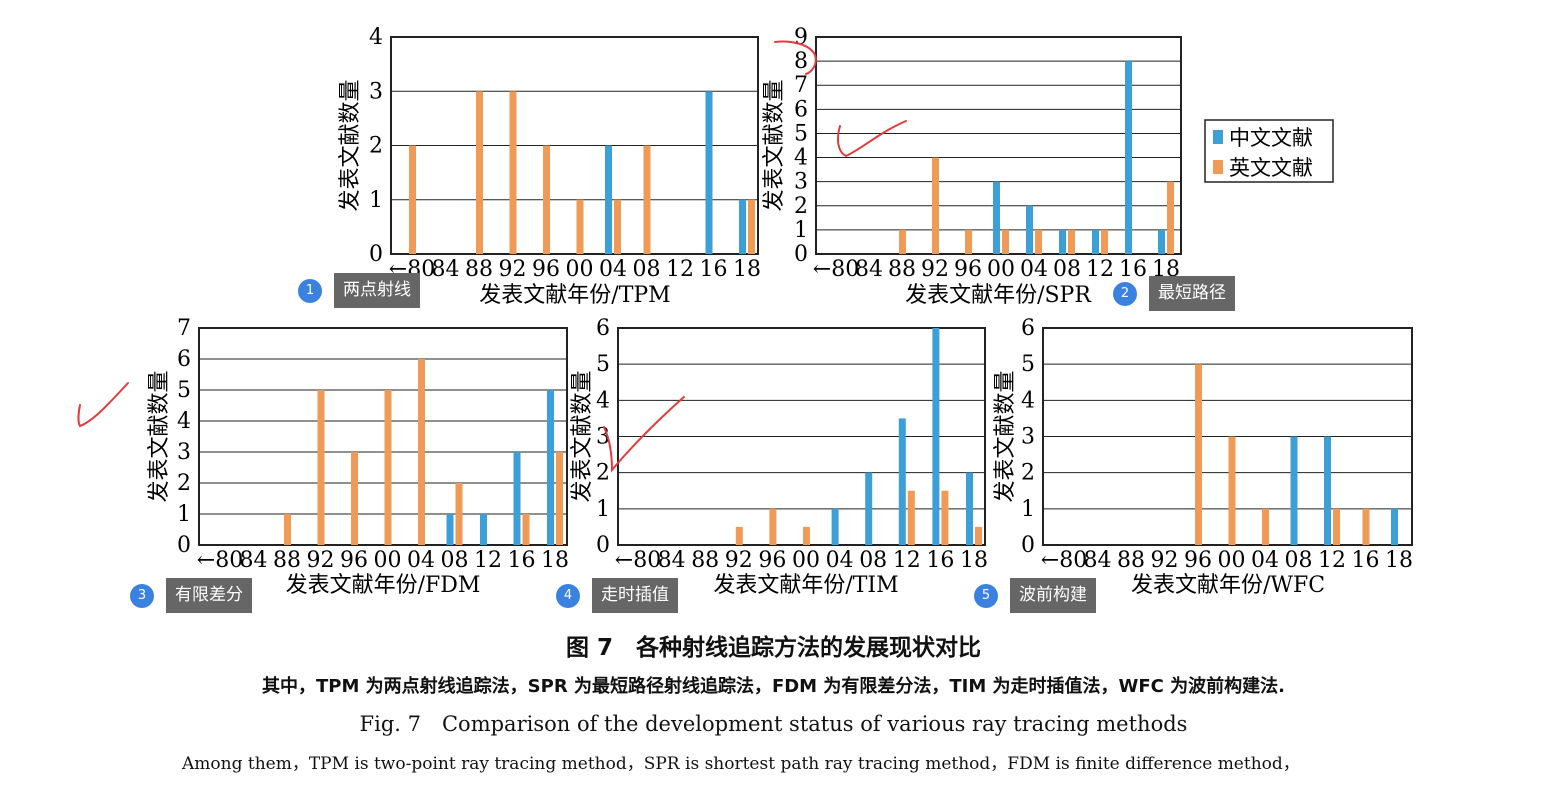  I want to click on x-tick-label: 18, so click(974, 560).